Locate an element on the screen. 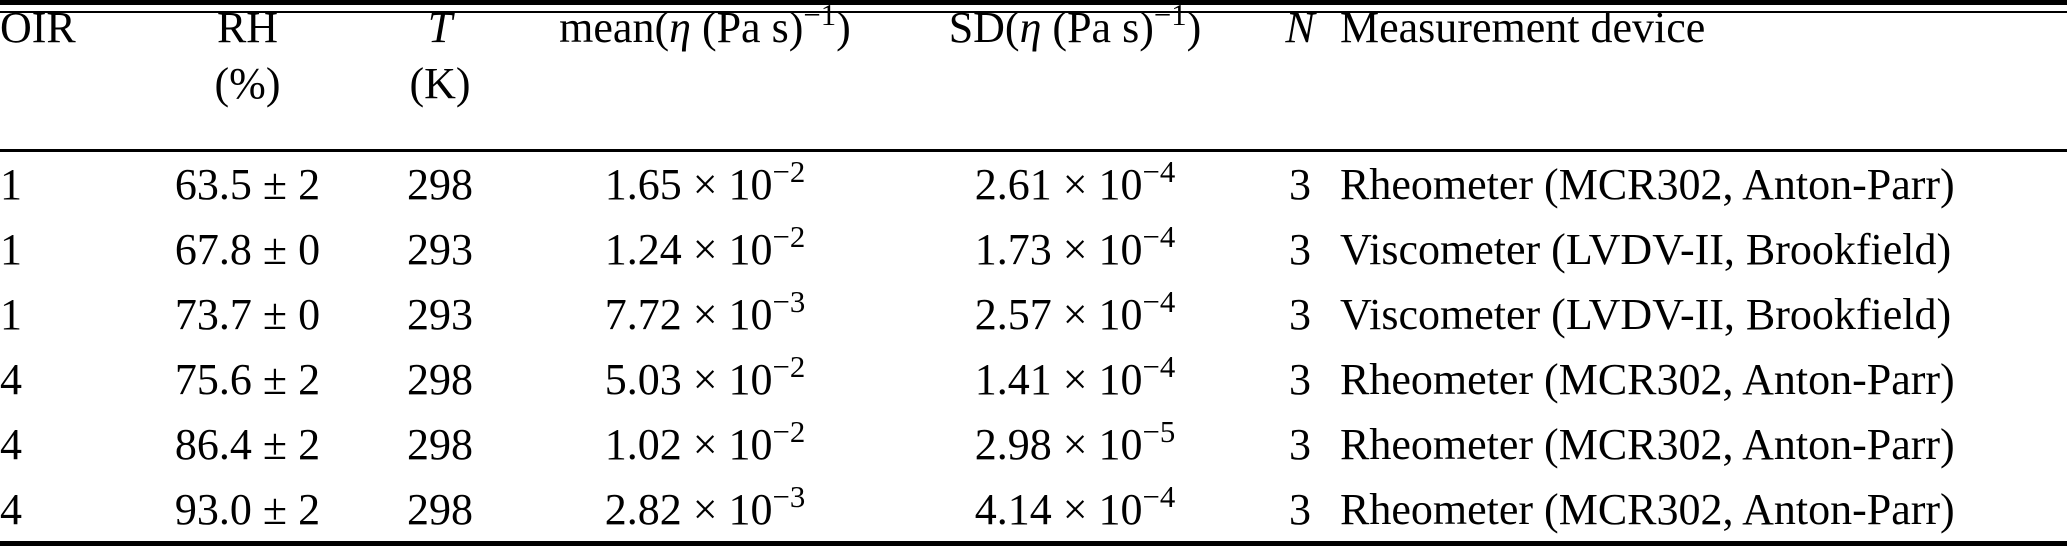 Image resolution: width=2067 pixels, height=556 pixels. col-header-sd-viscosity: SD(η (Pa s)−1) is located at coordinates (1075, 76).